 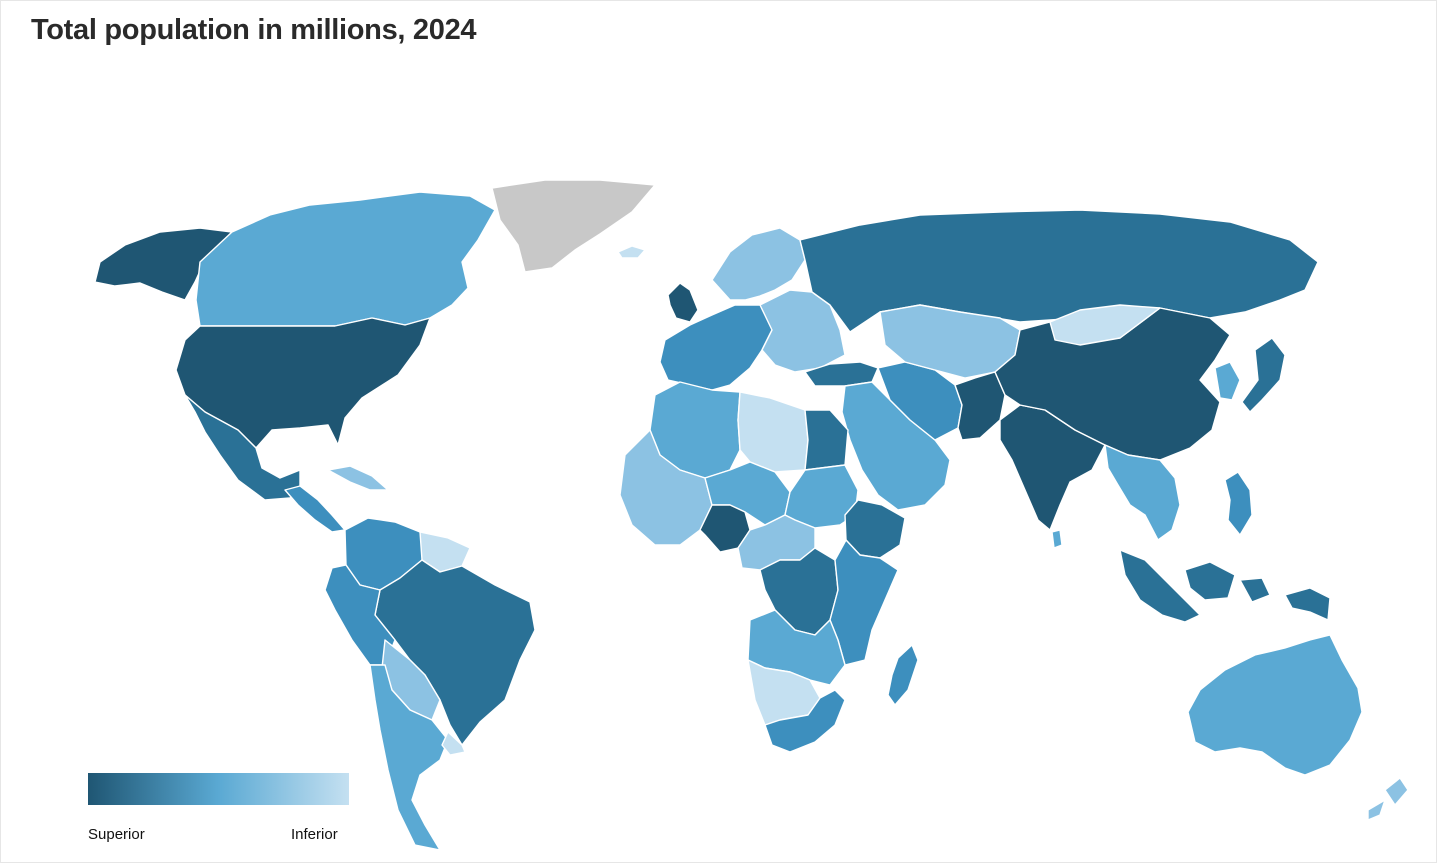 What do you see at coordinates (841, 374) in the screenshot?
I see `region-turkey` at bounding box center [841, 374].